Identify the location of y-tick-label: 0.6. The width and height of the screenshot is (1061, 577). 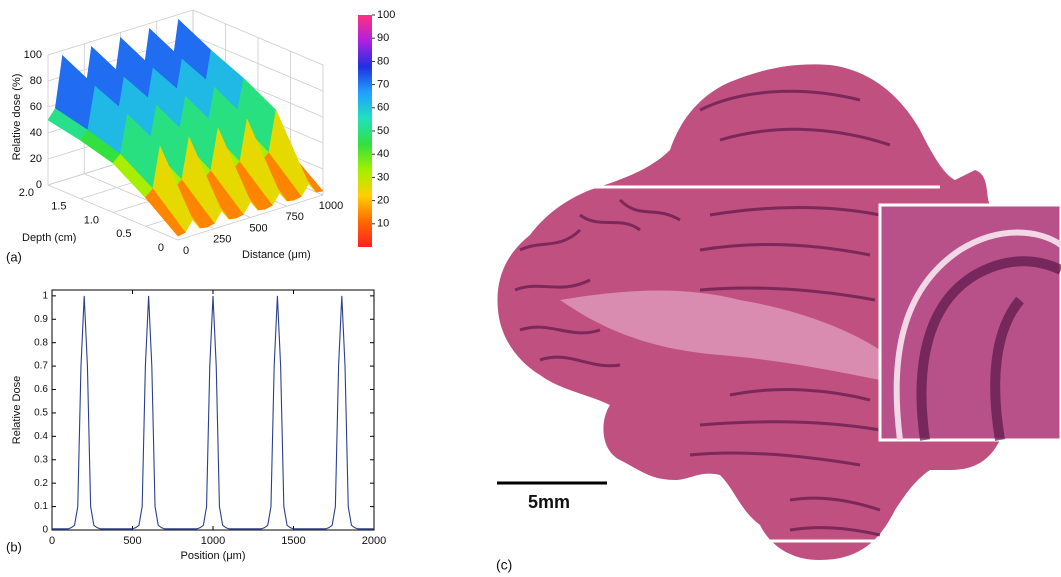
(41, 389).